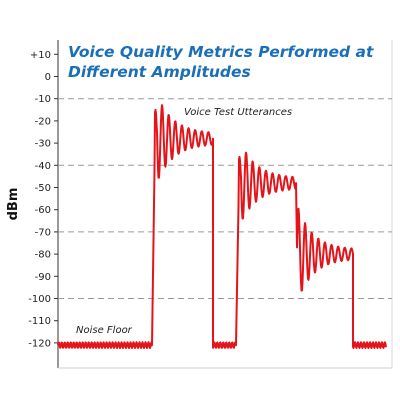  Describe the element at coordinates (43, 255) in the screenshot. I see `y-tick-label: -80` at that location.